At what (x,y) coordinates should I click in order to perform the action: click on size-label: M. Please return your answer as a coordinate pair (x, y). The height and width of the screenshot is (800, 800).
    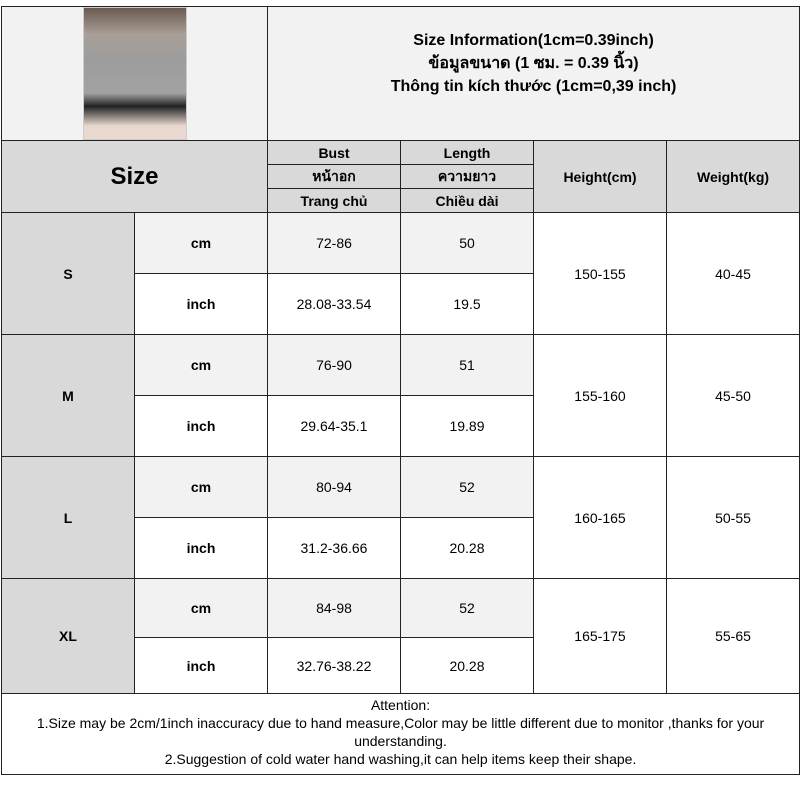
    Looking at the image, I should click on (68, 395).